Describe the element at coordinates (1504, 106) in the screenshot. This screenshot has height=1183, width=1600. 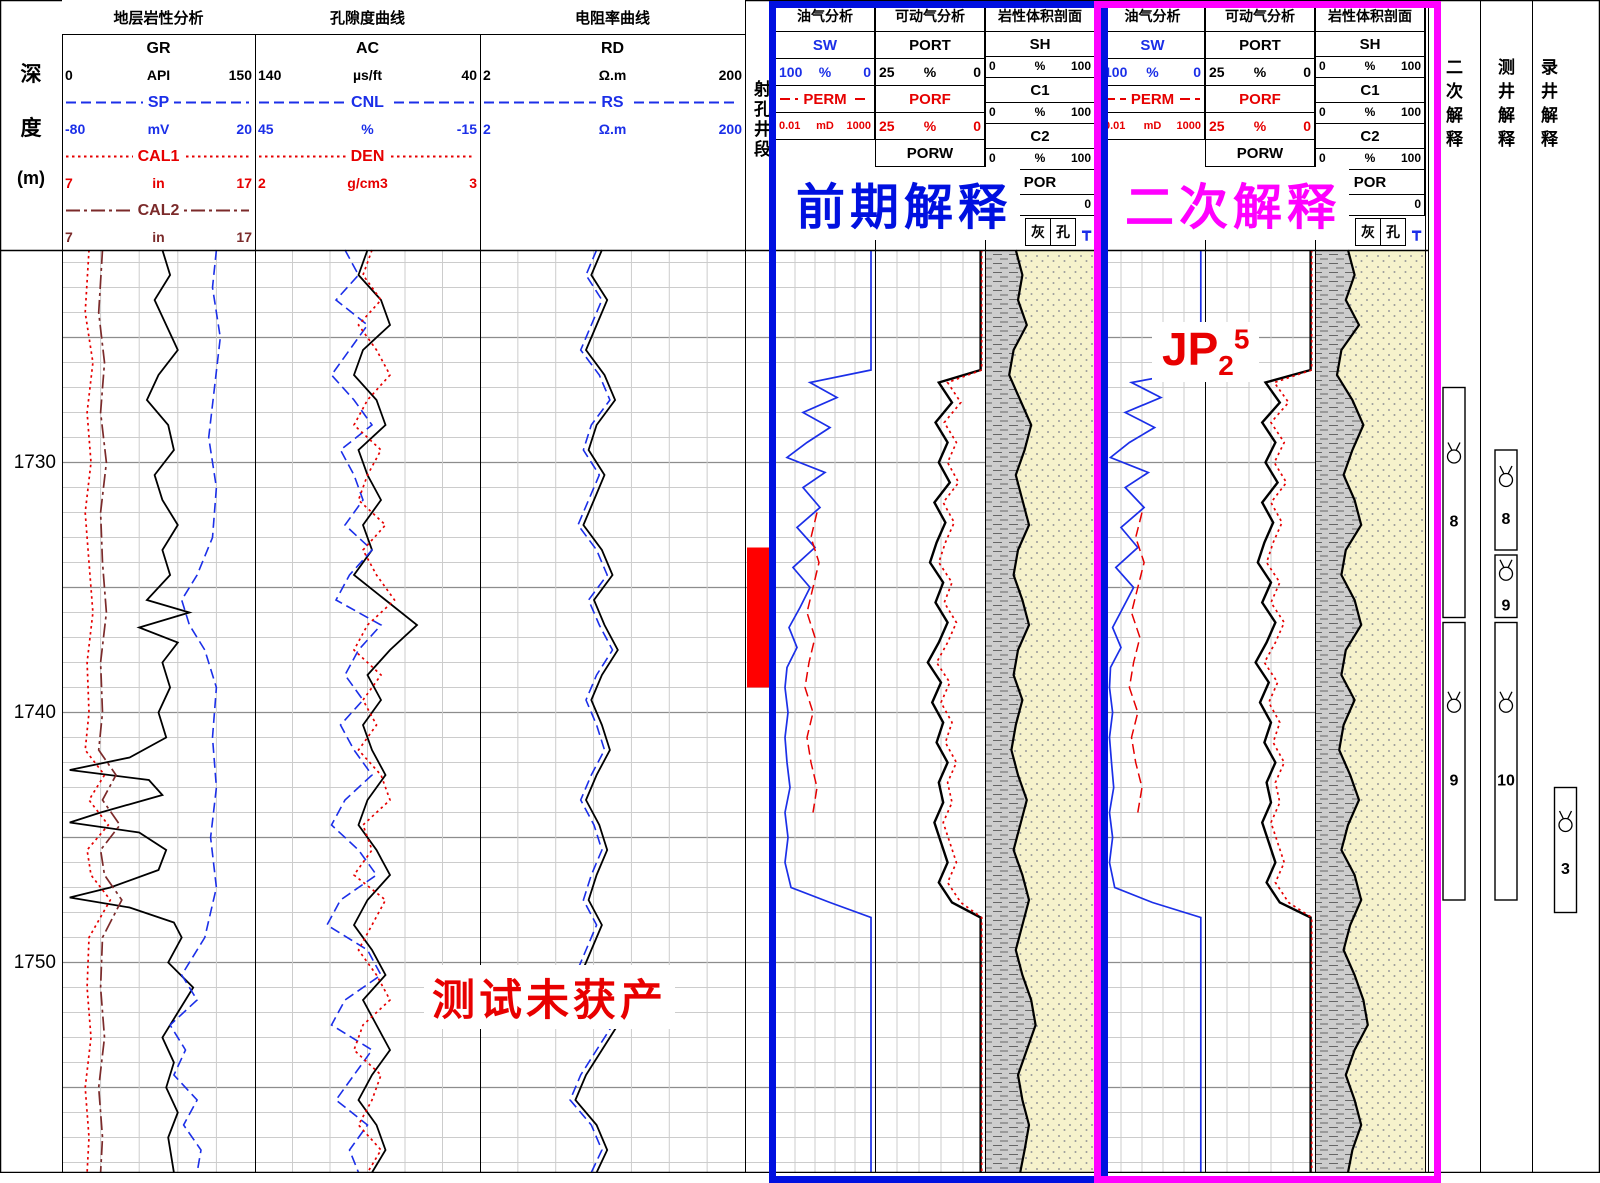
I see `column-label-logging-interp: 测井解释` at that location.